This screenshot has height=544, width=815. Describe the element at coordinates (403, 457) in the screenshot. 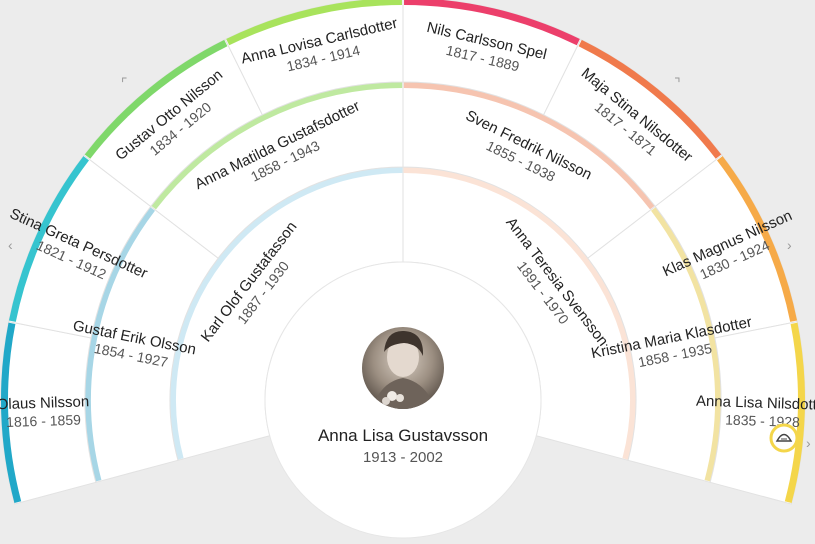

I see `root-dates: 1913 - 2002` at that location.